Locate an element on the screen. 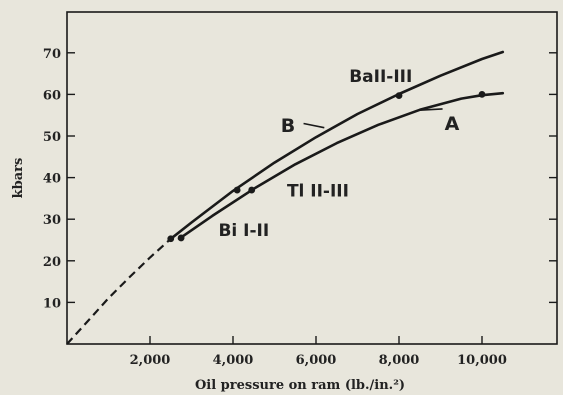  y-tick-label: 40 is located at coordinates (52, 179).